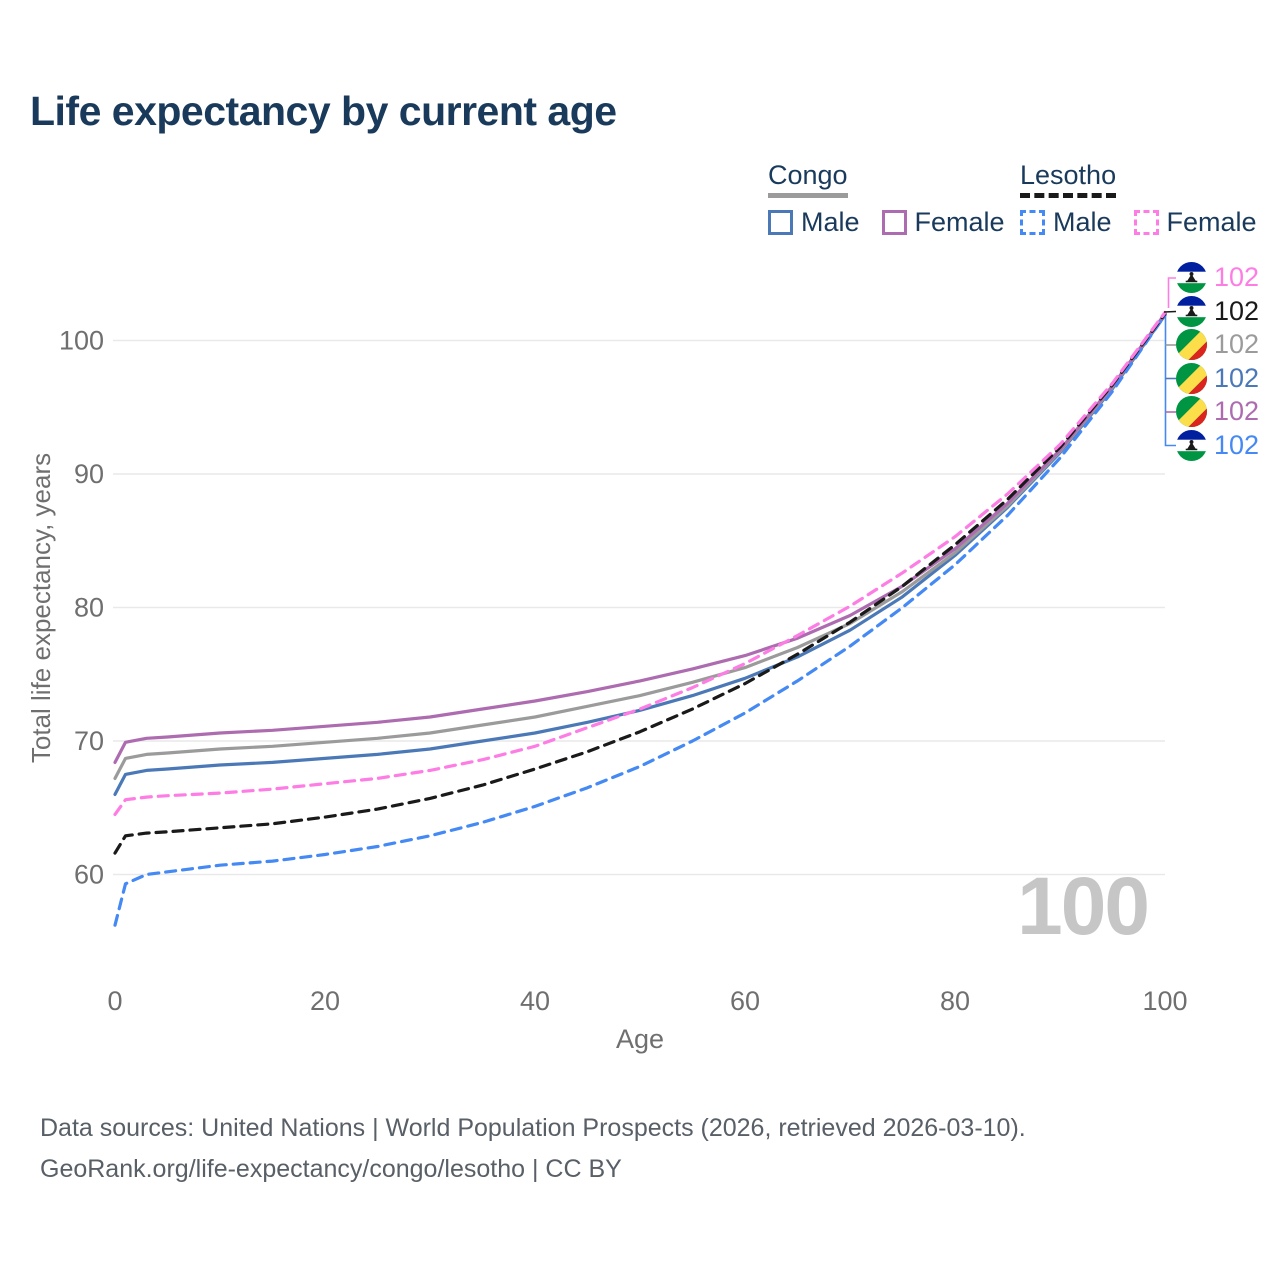  Describe the element at coordinates (1068, 180) in the screenshot. I see `legend-header-lesotho: Lesotho` at that location.